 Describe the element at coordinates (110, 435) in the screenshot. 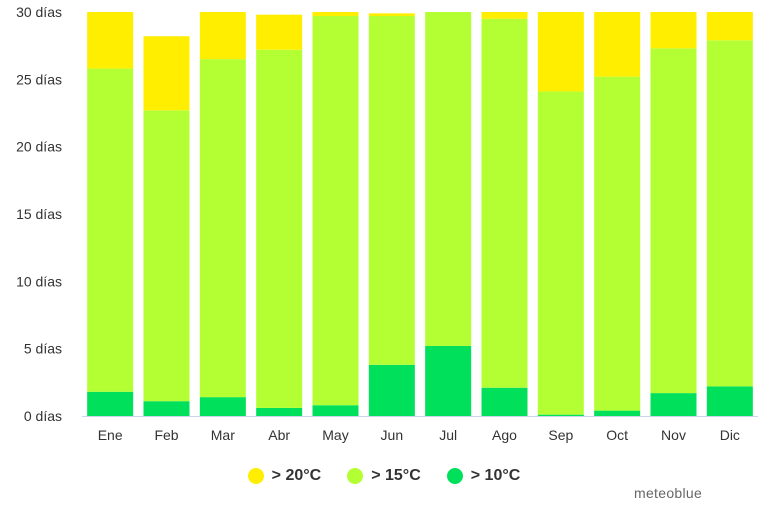

I see `x-tick-label: Ene` at that location.